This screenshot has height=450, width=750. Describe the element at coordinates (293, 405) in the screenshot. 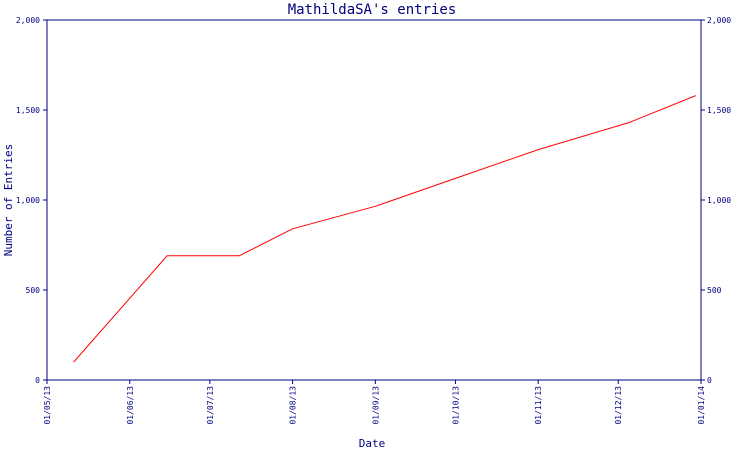

I see `x-tick-label: 01/08/13` at that location.